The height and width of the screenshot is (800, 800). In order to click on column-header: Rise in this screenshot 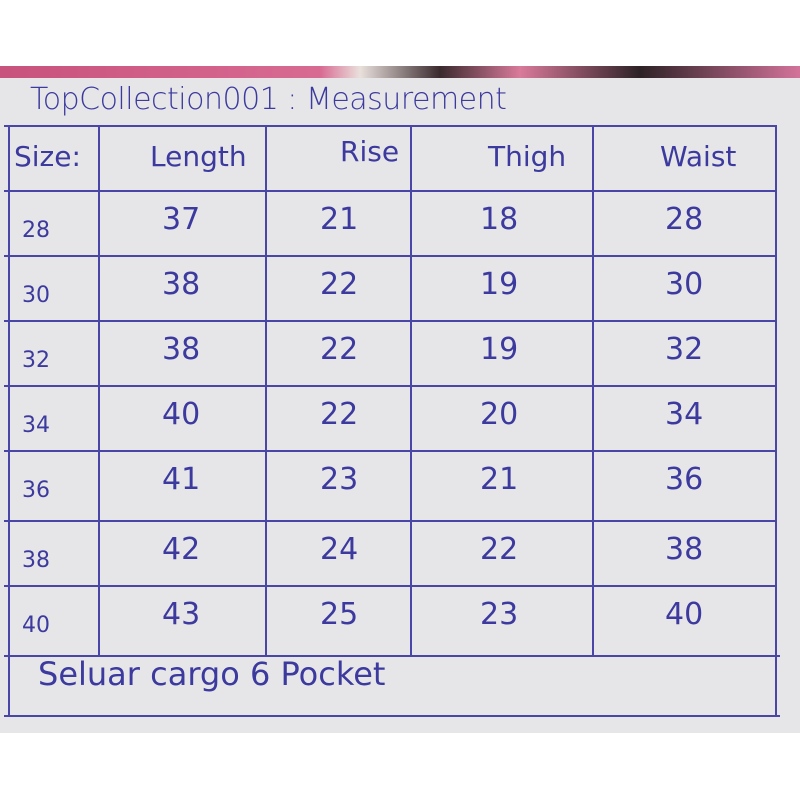, I will do `click(370, 151)`.